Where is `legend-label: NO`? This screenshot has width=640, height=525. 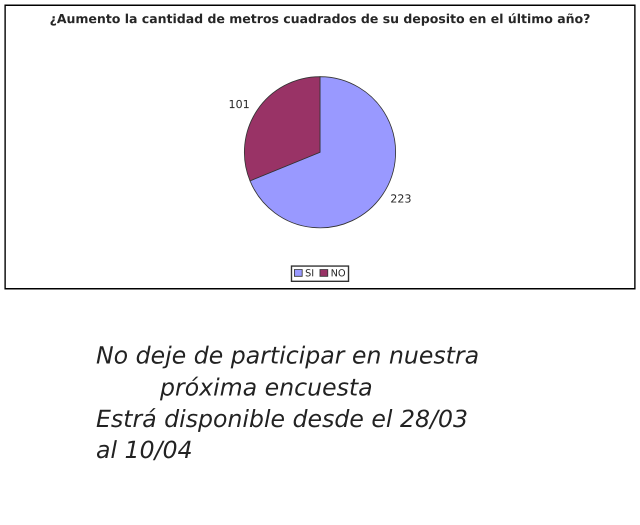 legend-label: NO is located at coordinates (339, 272).